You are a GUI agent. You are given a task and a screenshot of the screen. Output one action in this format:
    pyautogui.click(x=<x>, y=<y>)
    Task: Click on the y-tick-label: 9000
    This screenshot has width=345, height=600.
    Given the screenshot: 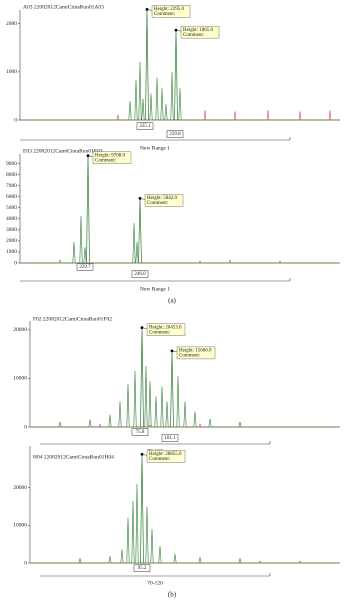 What is the action you would take?
    pyautogui.click(x=11, y=164)
    